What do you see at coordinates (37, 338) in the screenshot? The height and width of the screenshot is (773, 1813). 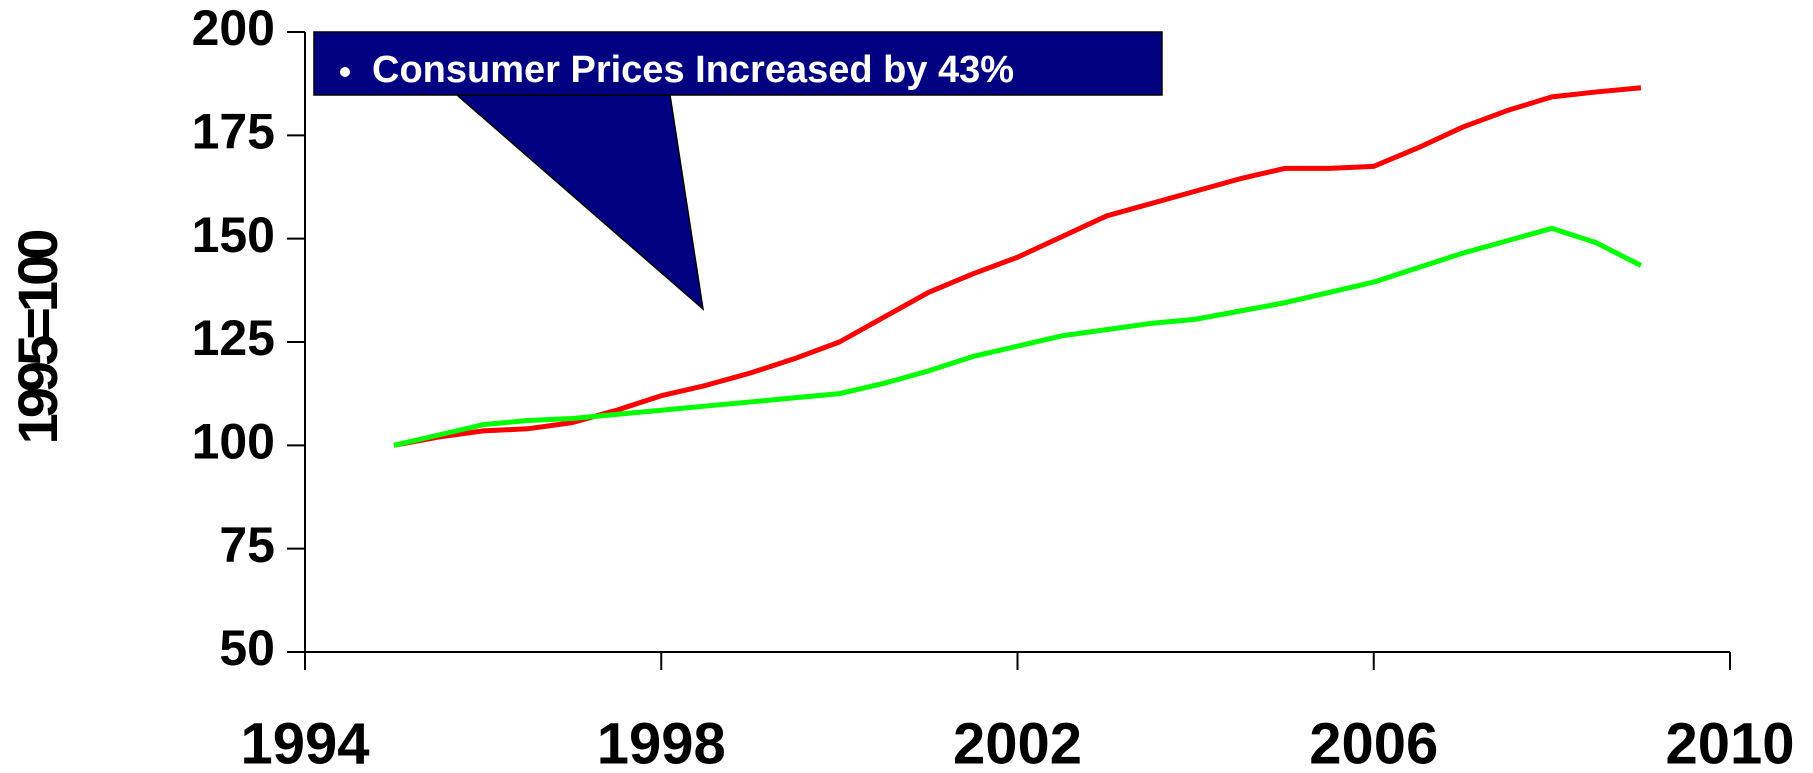 I see `y-axis-label: 1995=100` at bounding box center [37, 338].